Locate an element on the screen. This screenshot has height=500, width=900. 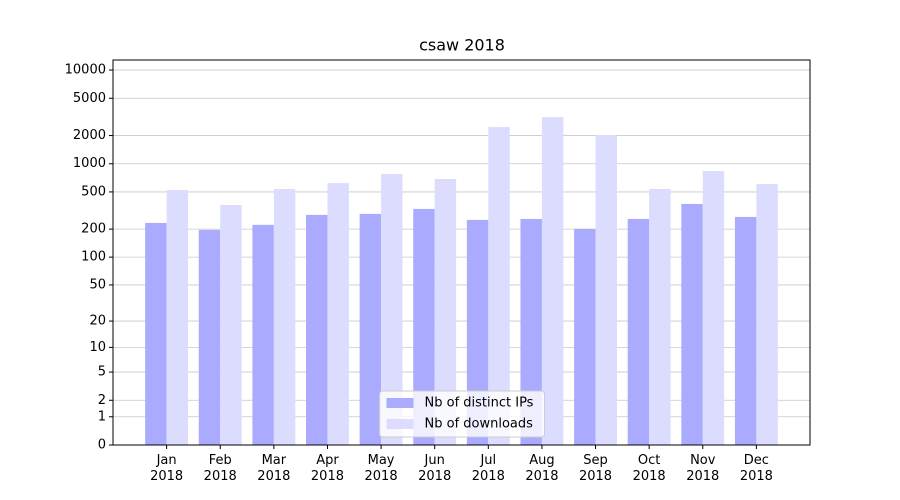
y-tick-label: 10 is located at coordinates (97, 347).